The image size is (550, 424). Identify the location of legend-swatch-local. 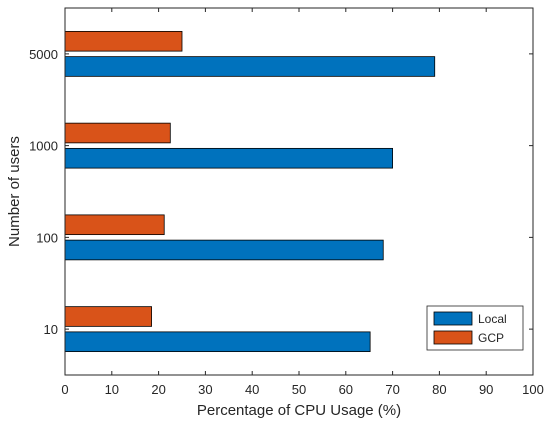
(453, 318).